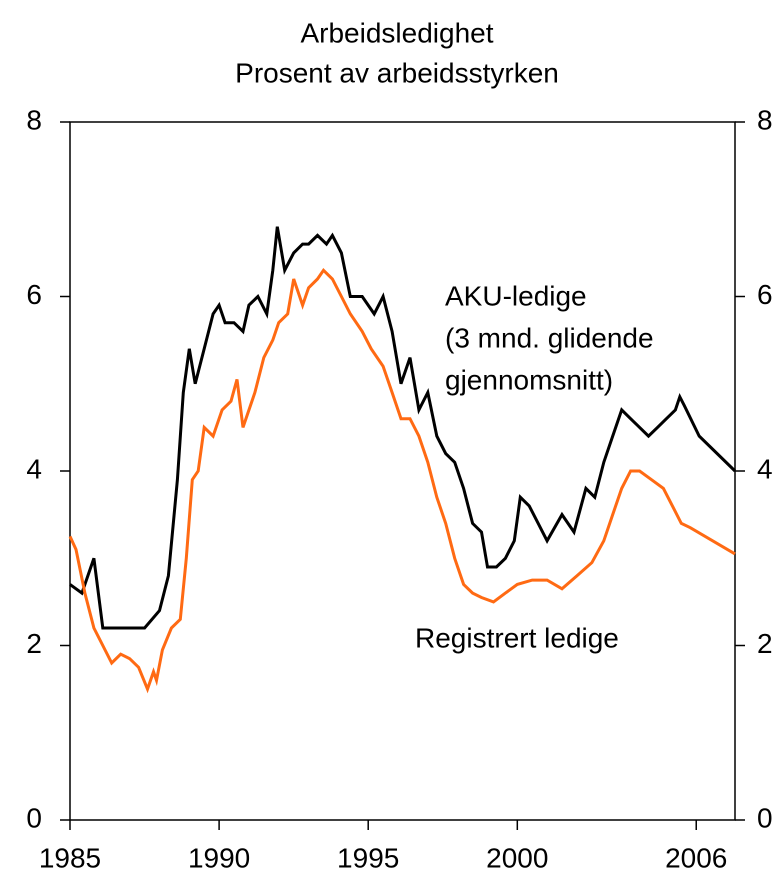  Describe the element at coordinates (529, 379) in the screenshot. I see `series-label: gjennomsnitt)` at that location.